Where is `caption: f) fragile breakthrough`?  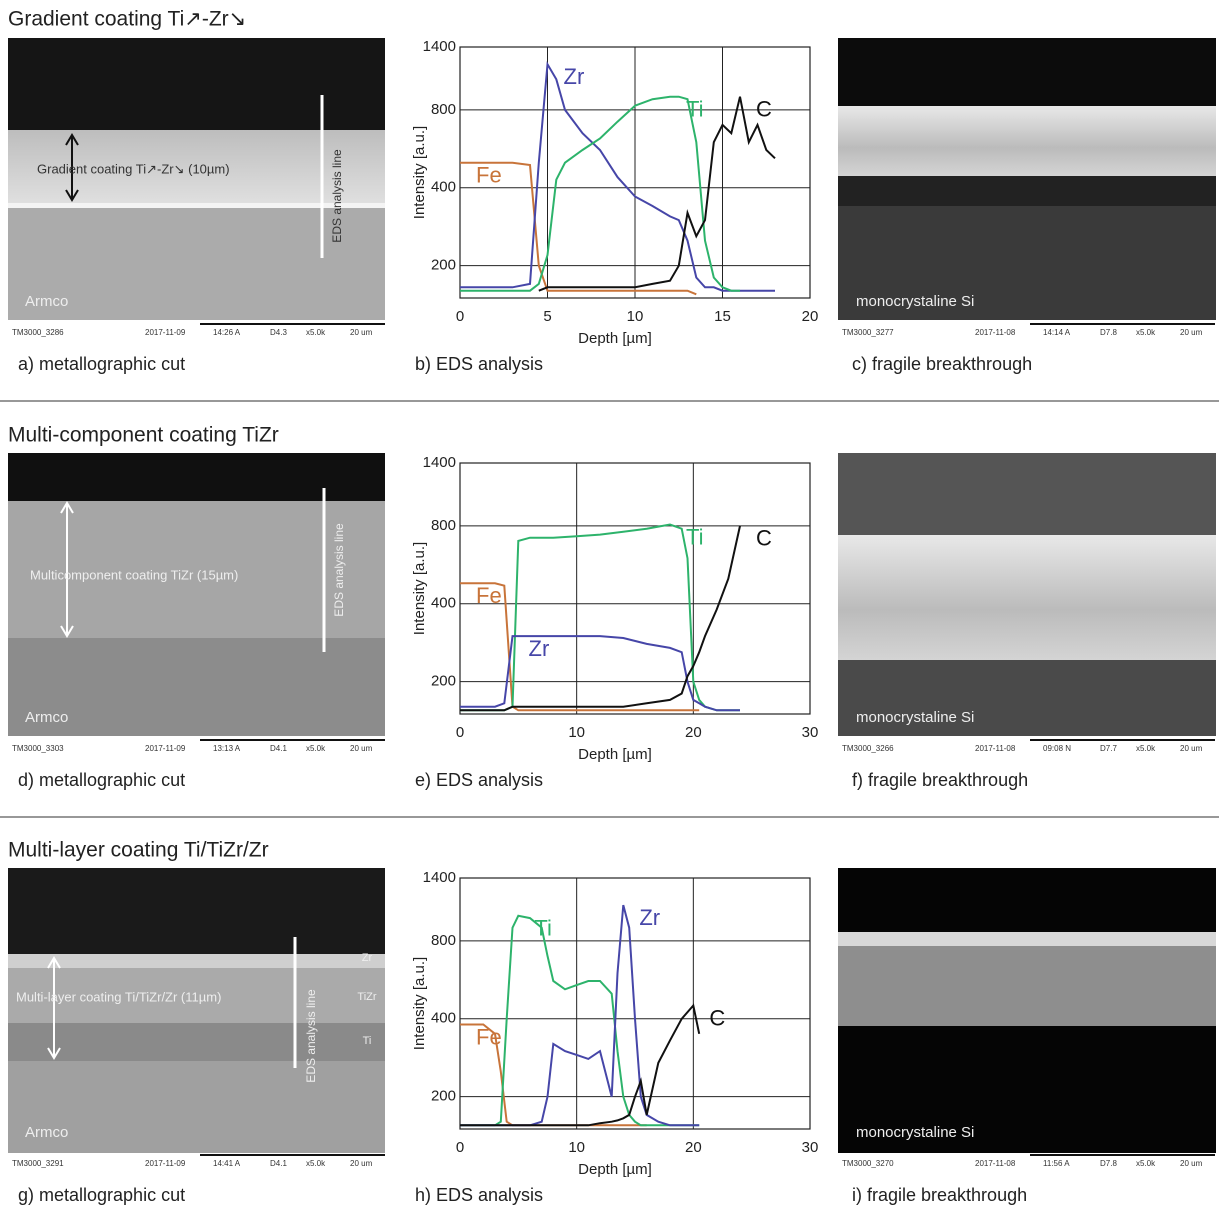
caption: f) fragile breakthrough is located at coordinates (940, 780).